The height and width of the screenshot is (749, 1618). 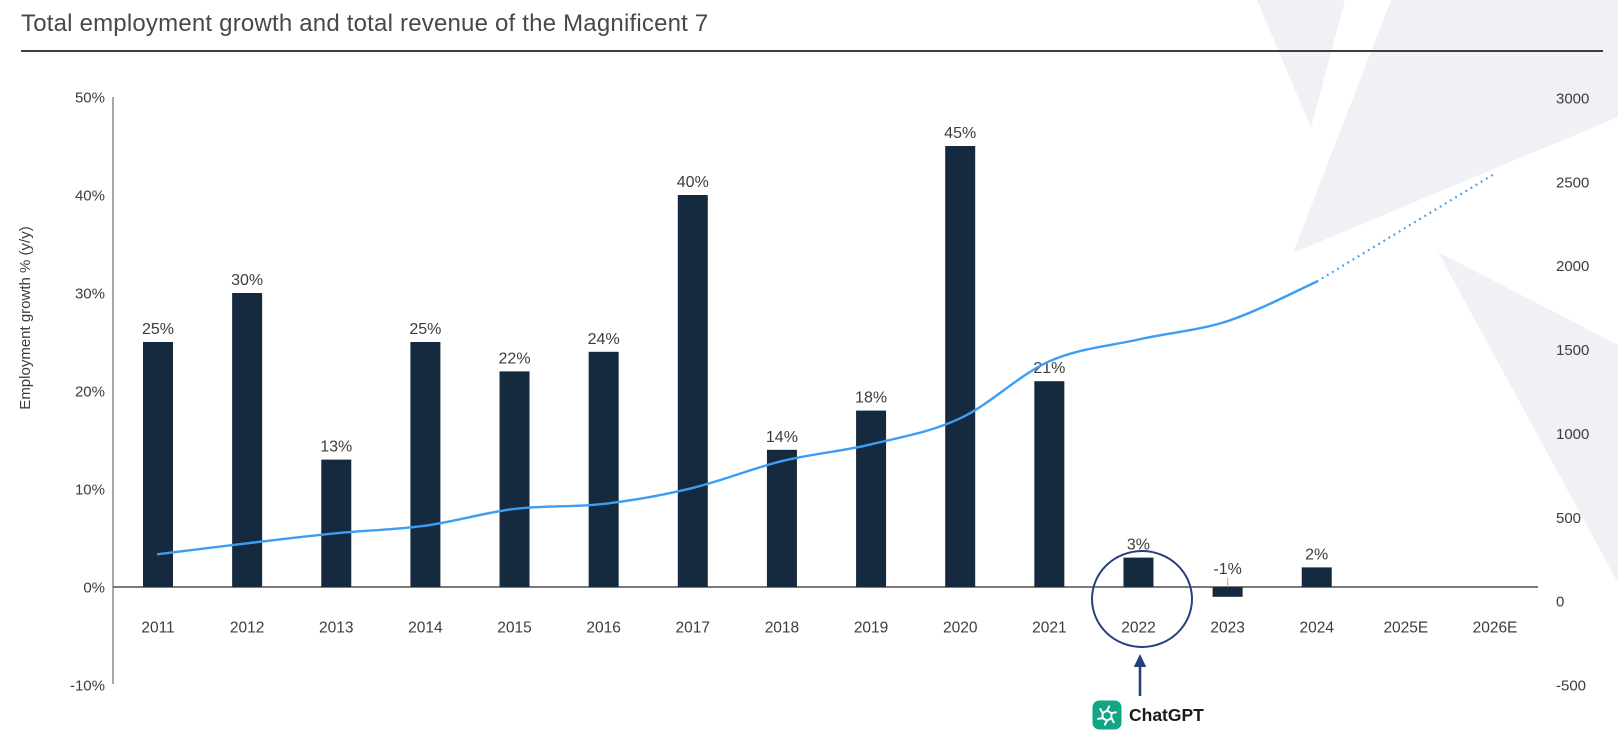 What do you see at coordinates (603, 469) in the screenshot?
I see `bar-2016` at bounding box center [603, 469].